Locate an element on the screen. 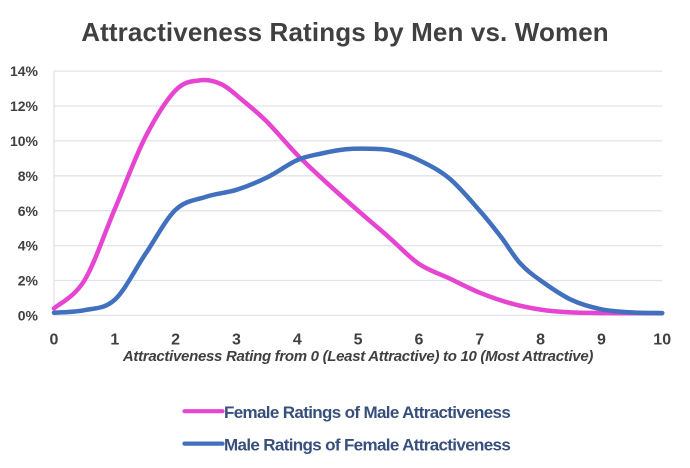 Image resolution: width=690 pixels, height=468 pixels. svg-text: 6 is located at coordinates (418, 339).